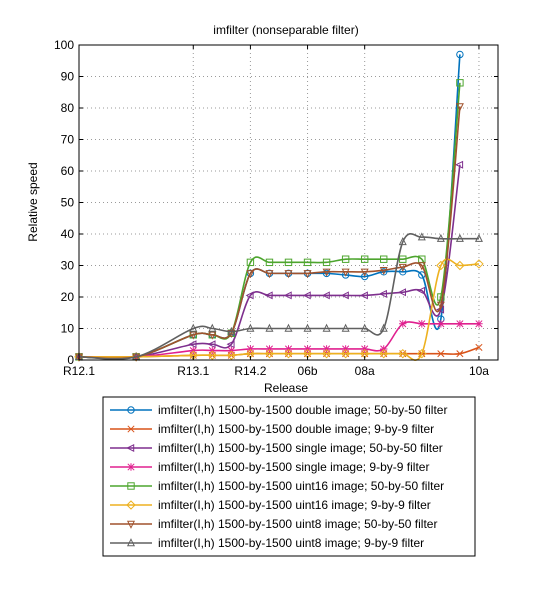 This screenshot has height=596, width=560. I want to click on y-tick-label: 50, so click(68, 203).